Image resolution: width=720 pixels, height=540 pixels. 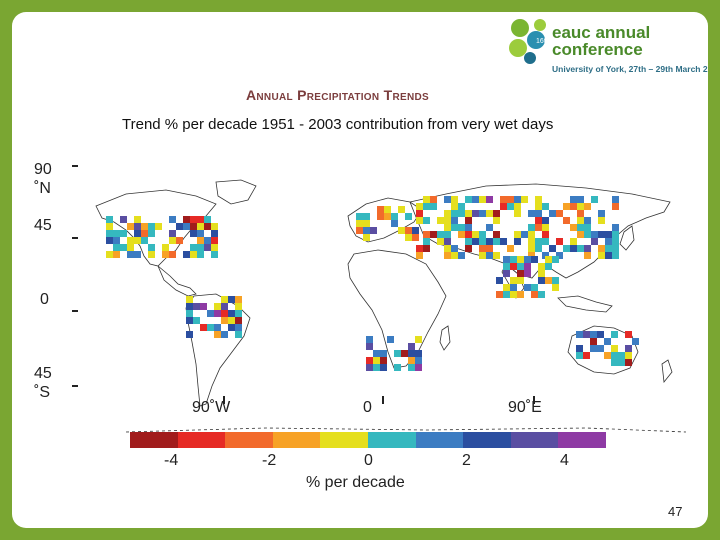 What do you see at coordinates (445, 338) in the screenshot?
I see `madagascar-outline` at bounding box center [445, 338].